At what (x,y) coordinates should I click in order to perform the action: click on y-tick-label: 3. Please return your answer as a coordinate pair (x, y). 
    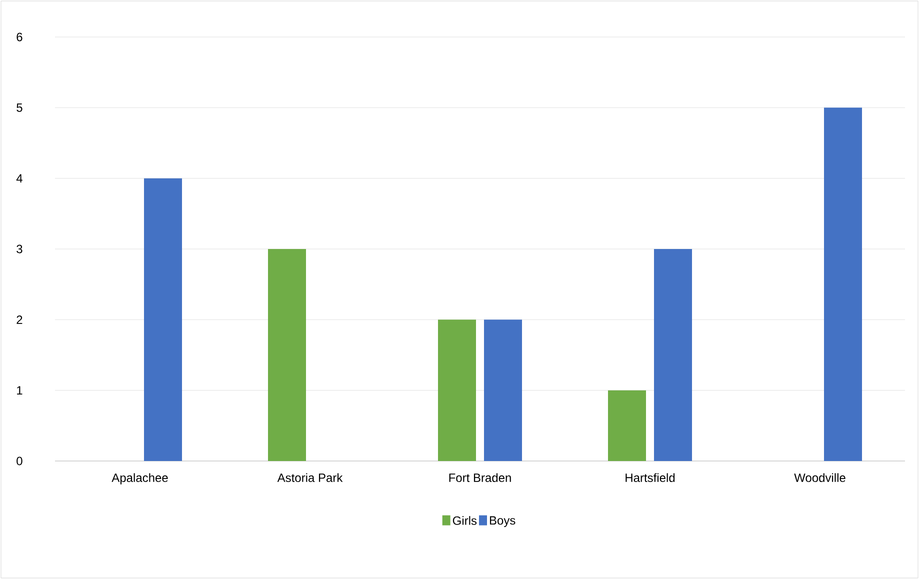
    Looking at the image, I should click on (19, 249).